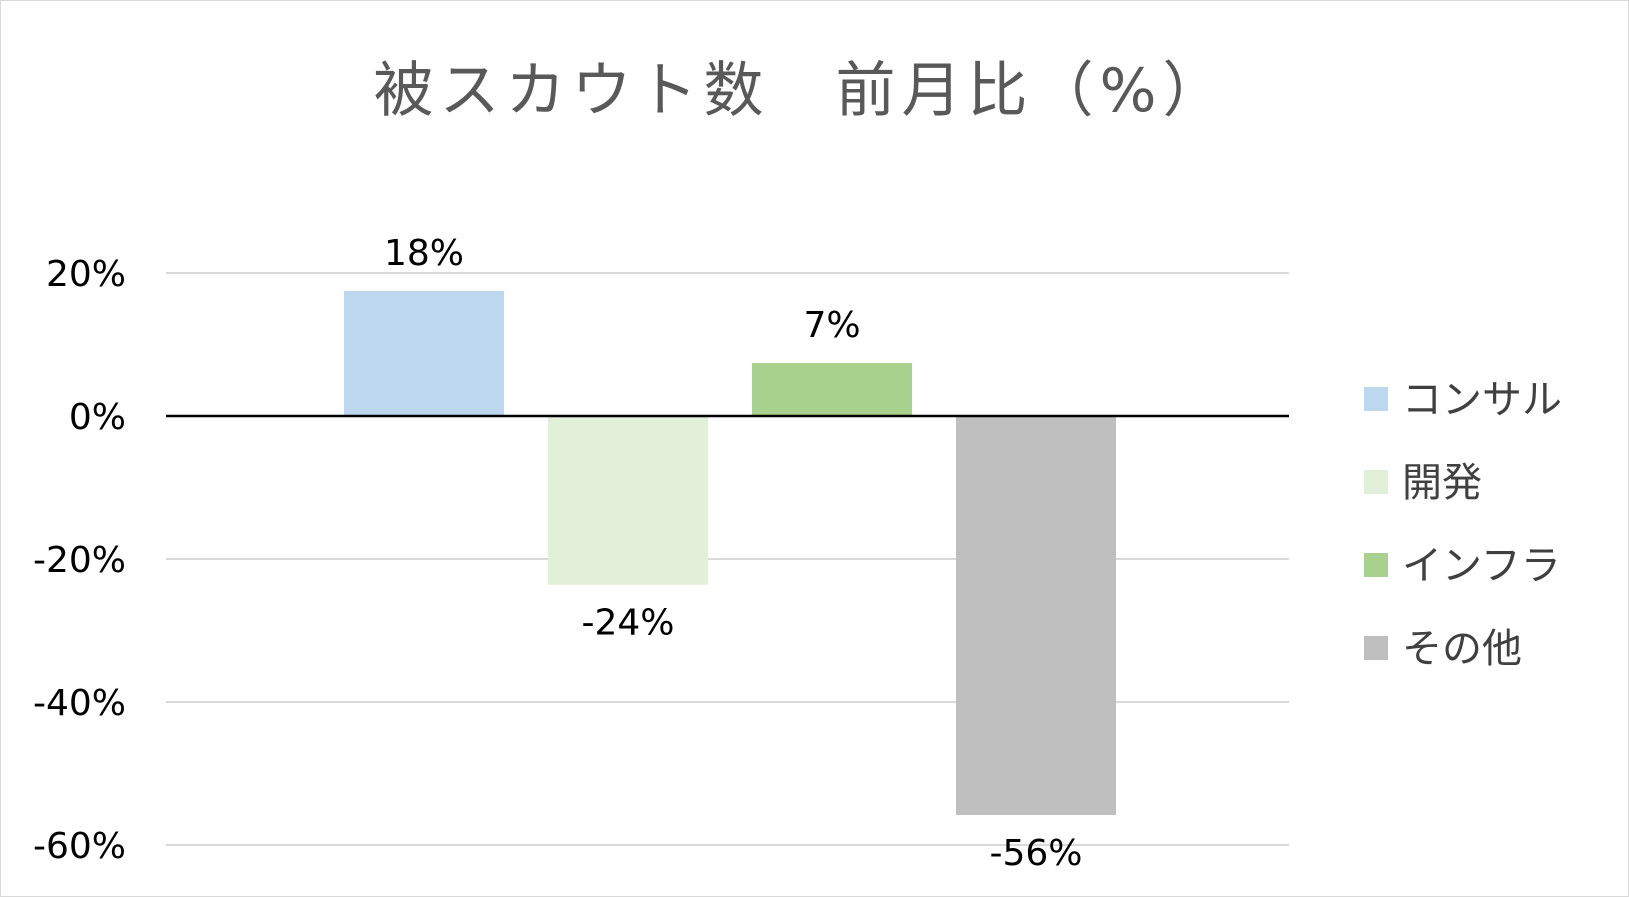 This screenshot has height=898, width=1629. I want to click on data-label-1: -24%, so click(627, 623).